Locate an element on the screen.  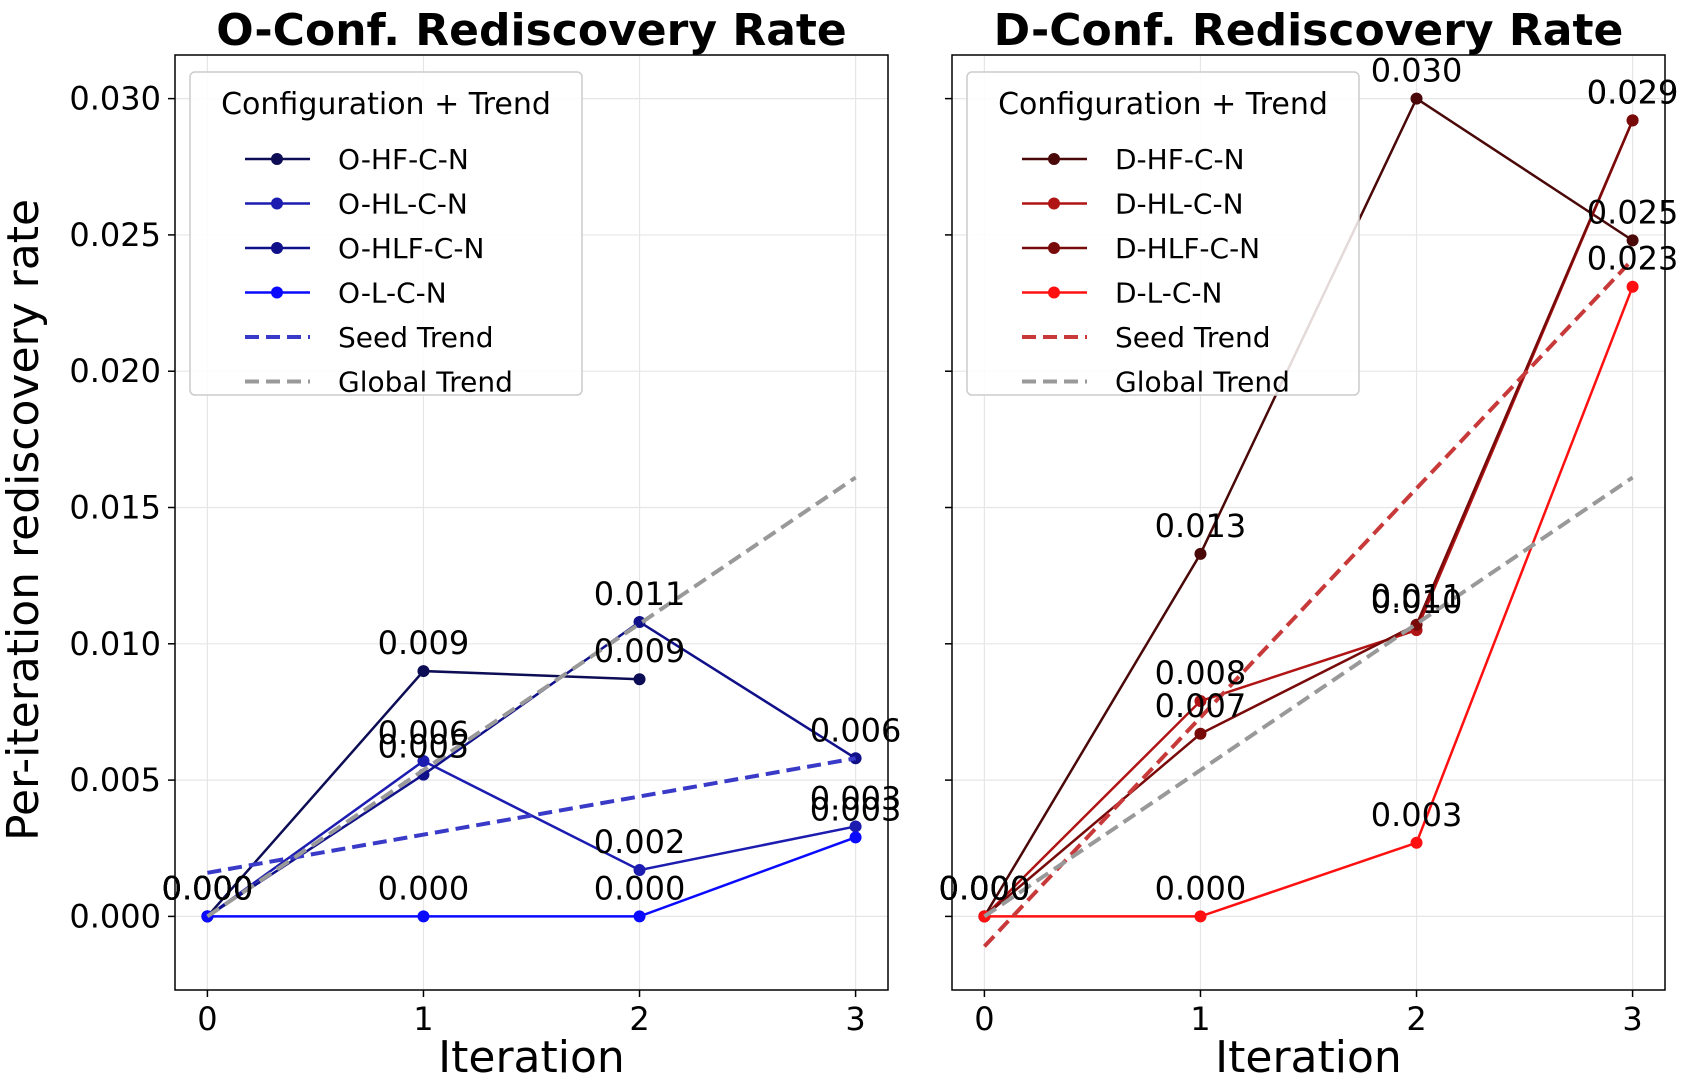
legend-entry: Seed Trend is located at coordinates (1146, 337).